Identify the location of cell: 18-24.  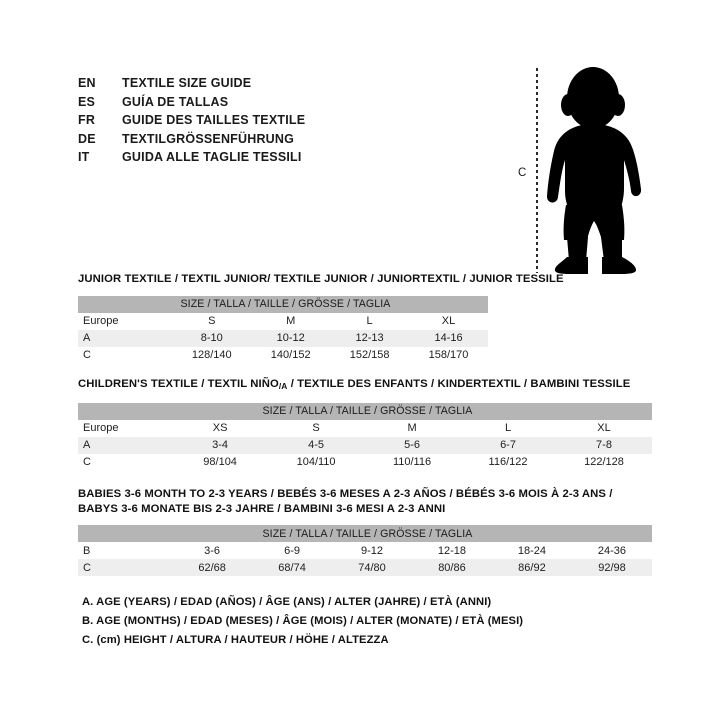
(531, 550).